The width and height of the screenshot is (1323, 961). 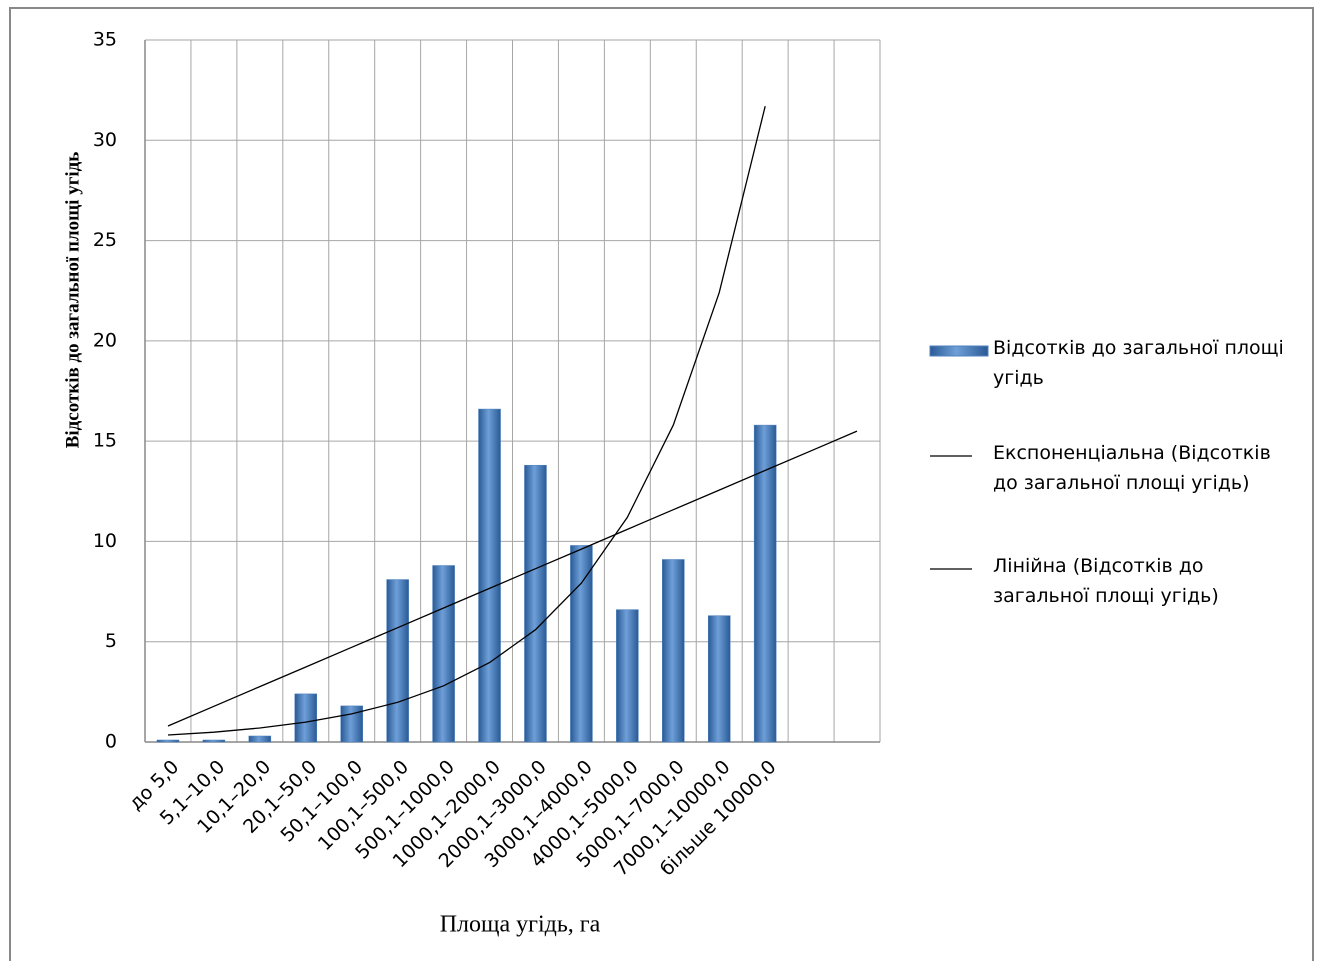 I want to click on y-tick-label: 0, so click(x=111, y=742).